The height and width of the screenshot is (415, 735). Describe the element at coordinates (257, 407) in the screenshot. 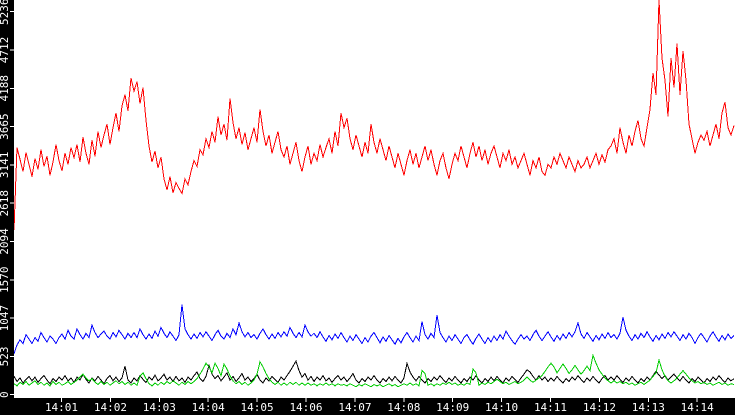

I see `x-axis-label: 14:05` at that location.